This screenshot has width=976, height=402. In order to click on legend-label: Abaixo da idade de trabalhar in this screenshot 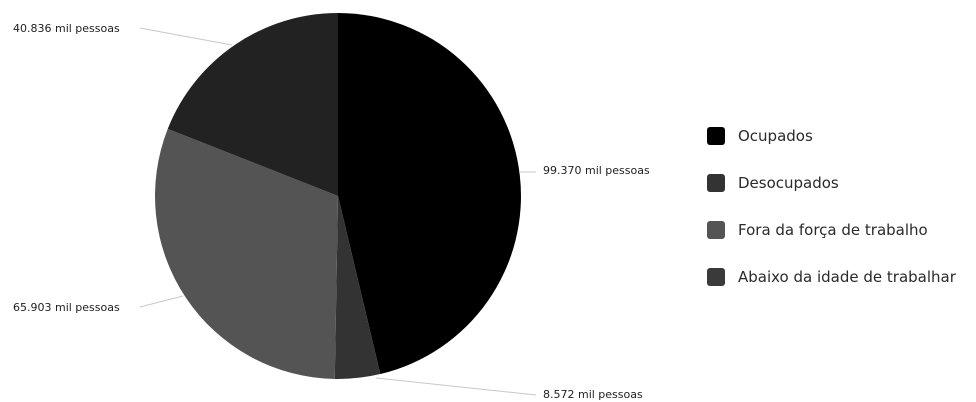, I will do `click(847, 276)`.